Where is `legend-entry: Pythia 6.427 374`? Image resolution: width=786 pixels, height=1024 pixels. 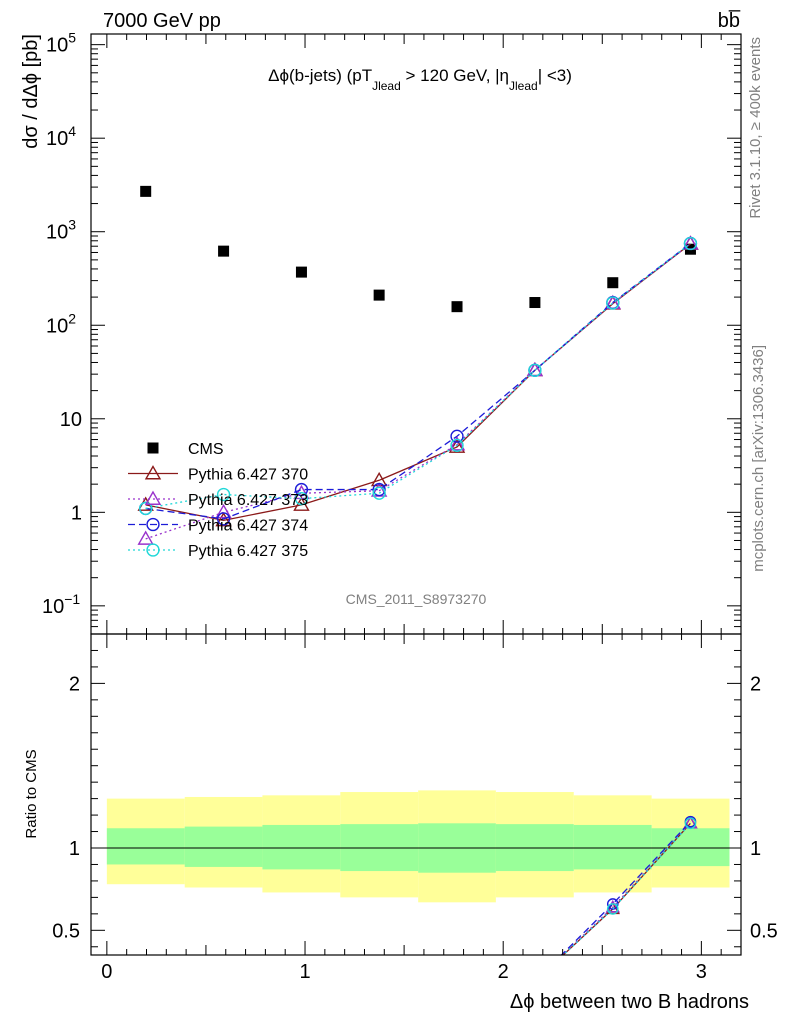
legend-entry: Pythia 6.427 374 is located at coordinates (218, 526).